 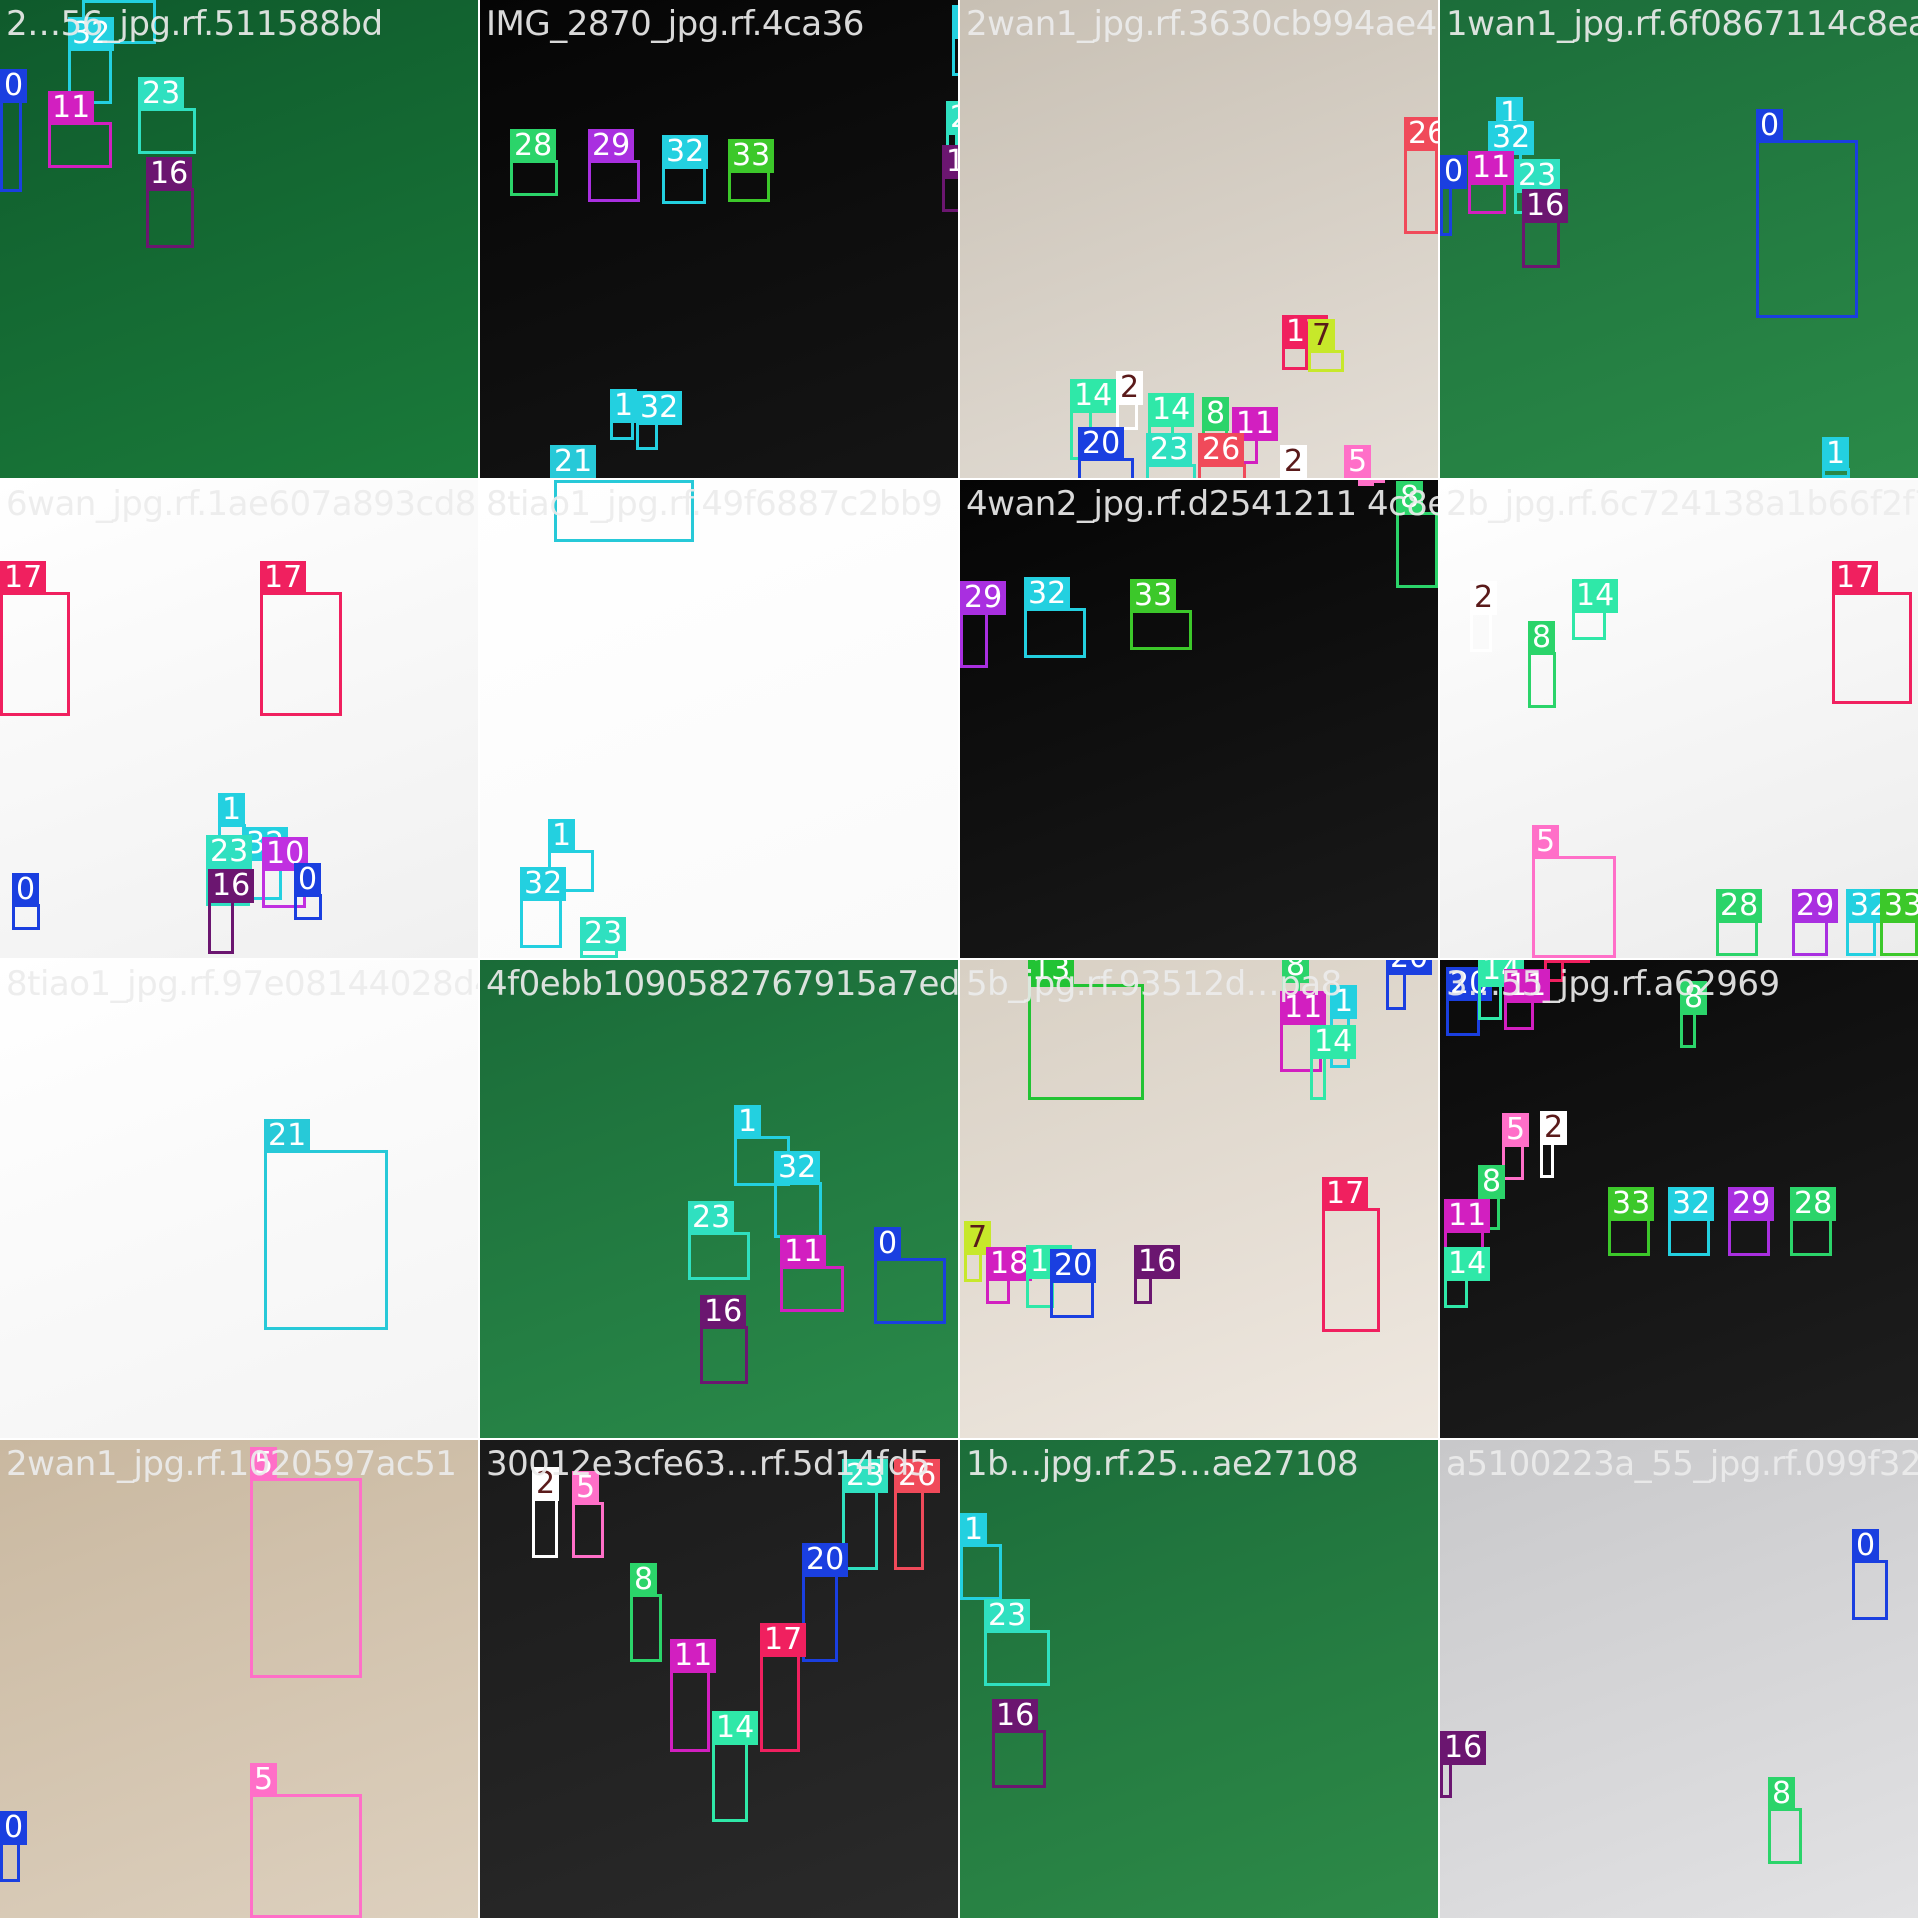 What do you see at coordinates (573, 461) in the screenshot?
I see `detection-box: 21` at bounding box center [573, 461].